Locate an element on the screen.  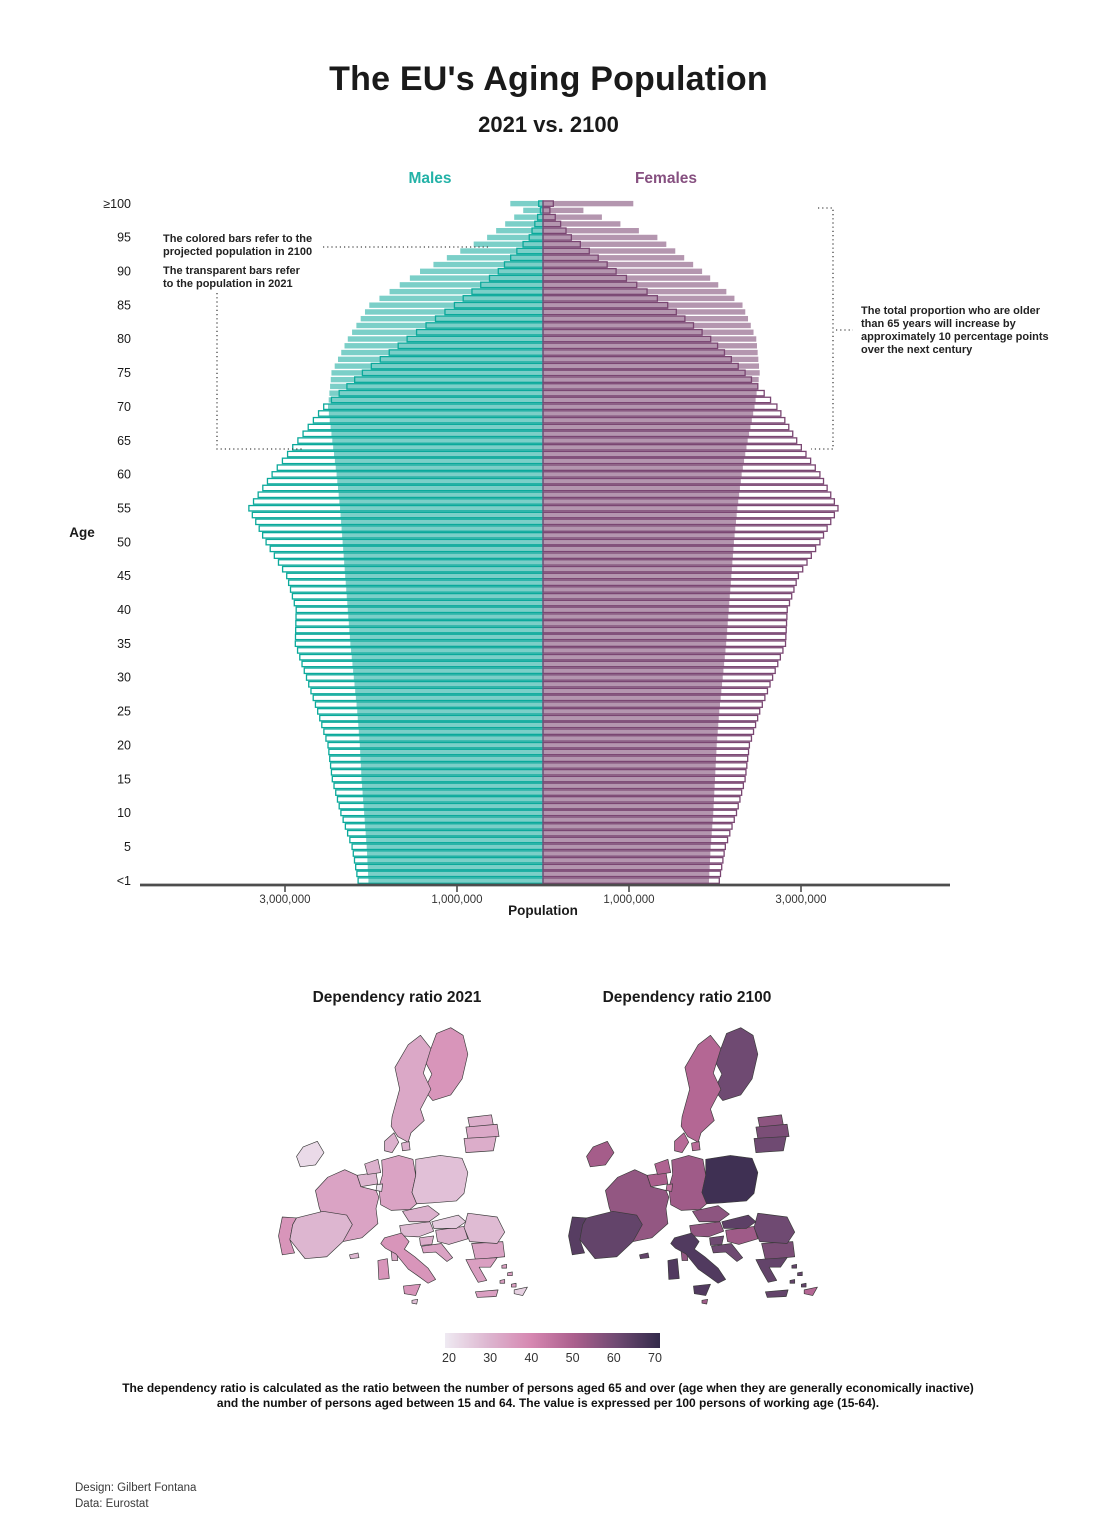
leader-transparent-bars is located at coordinates (260, 371).